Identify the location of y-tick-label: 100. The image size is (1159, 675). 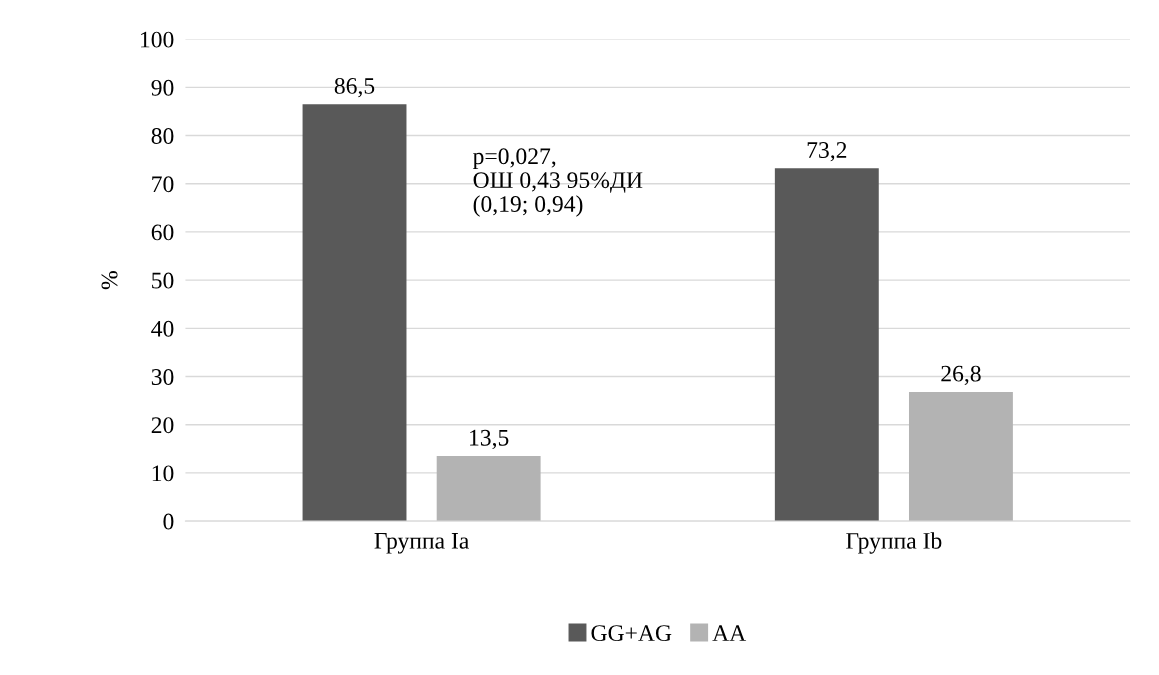
(157, 39).